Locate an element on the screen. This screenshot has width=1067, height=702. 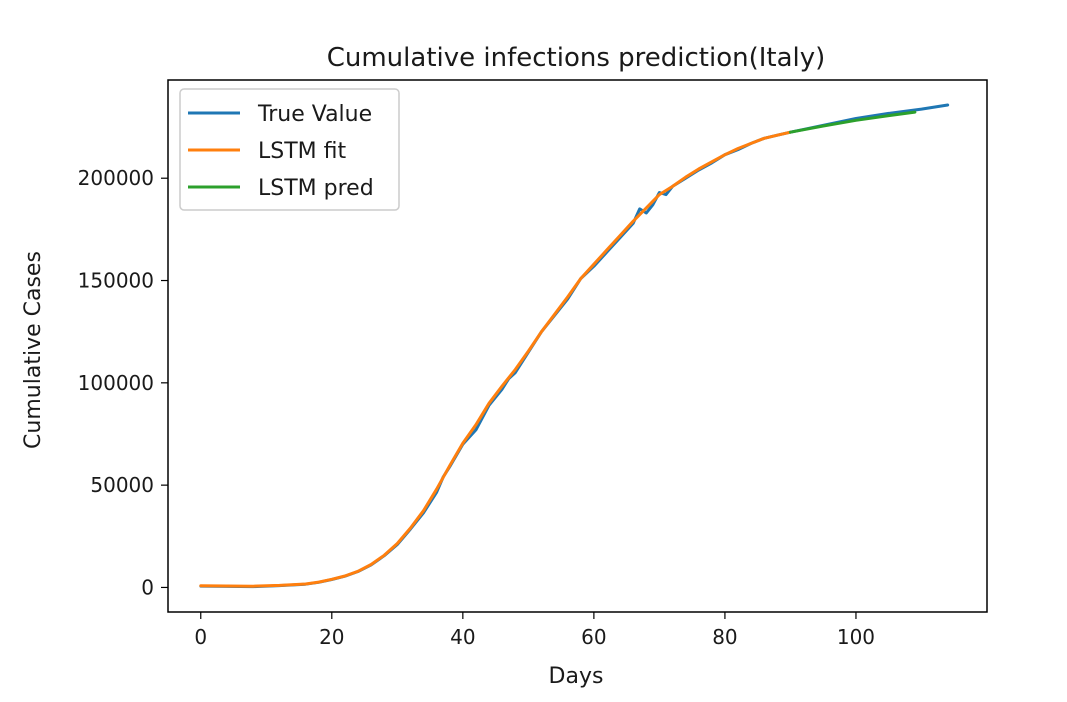
x-axis-label: Days is located at coordinates (576, 676).